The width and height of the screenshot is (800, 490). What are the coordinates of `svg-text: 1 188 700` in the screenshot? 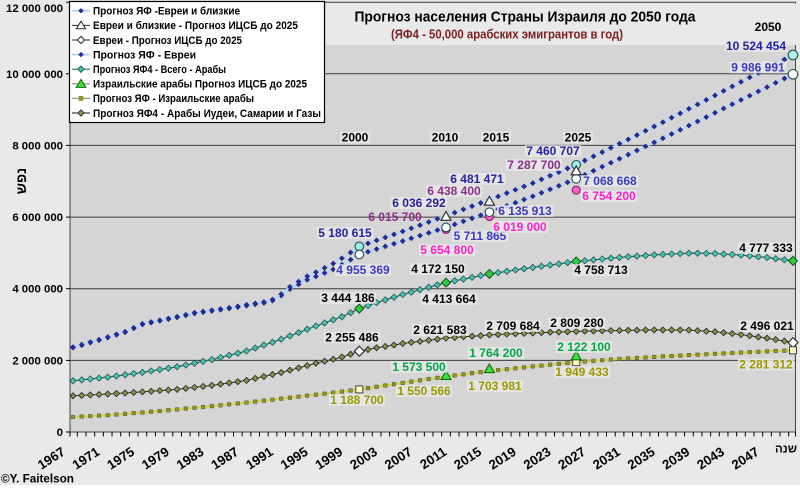 It's located at (357, 400).